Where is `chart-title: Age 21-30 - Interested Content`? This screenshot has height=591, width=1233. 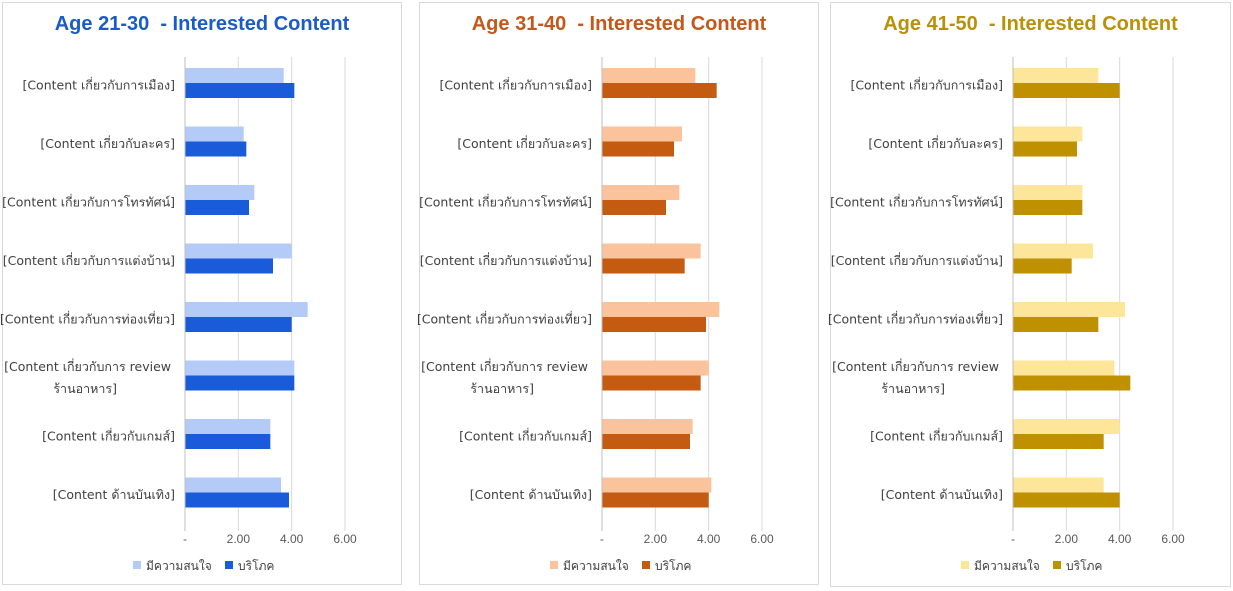
chart-title: Age 21-30 - Interested Content is located at coordinates (202, 24).